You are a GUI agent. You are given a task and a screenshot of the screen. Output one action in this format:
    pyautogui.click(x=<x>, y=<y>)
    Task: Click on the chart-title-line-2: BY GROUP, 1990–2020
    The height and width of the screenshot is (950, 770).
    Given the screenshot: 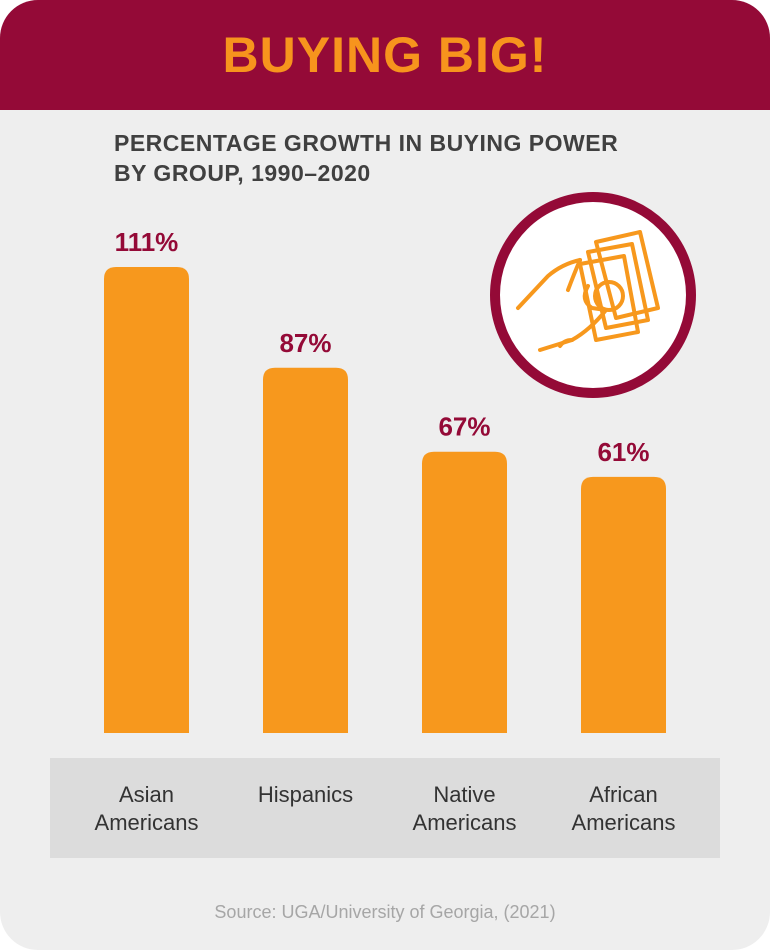 What is the action you would take?
    pyautogui.click(x=242, y=173)
    